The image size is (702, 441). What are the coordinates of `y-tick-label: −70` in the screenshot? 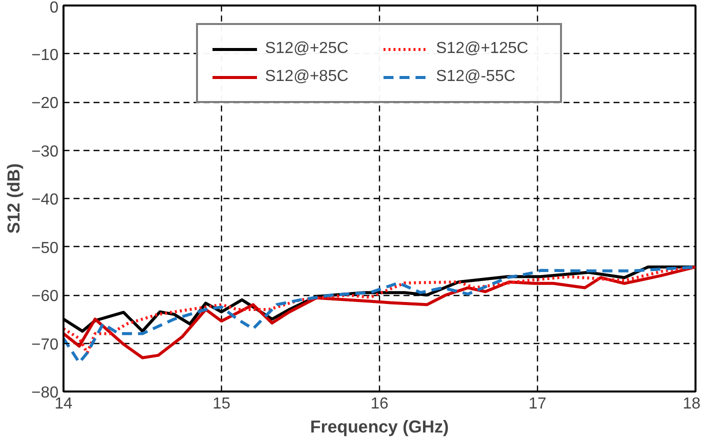 It's located at (45, 345).